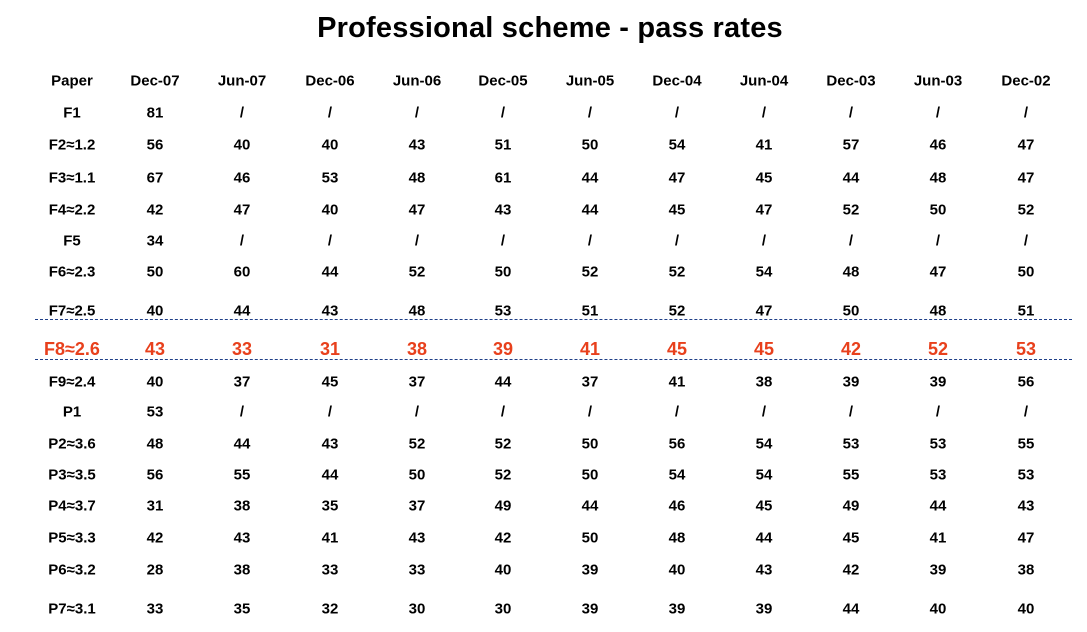 This screenshot has height=632, width=1087. What do you see at coordinates (851, 81) in the screenshot?
I see `header-session: Dec-03` at bounding box center [851, 81].